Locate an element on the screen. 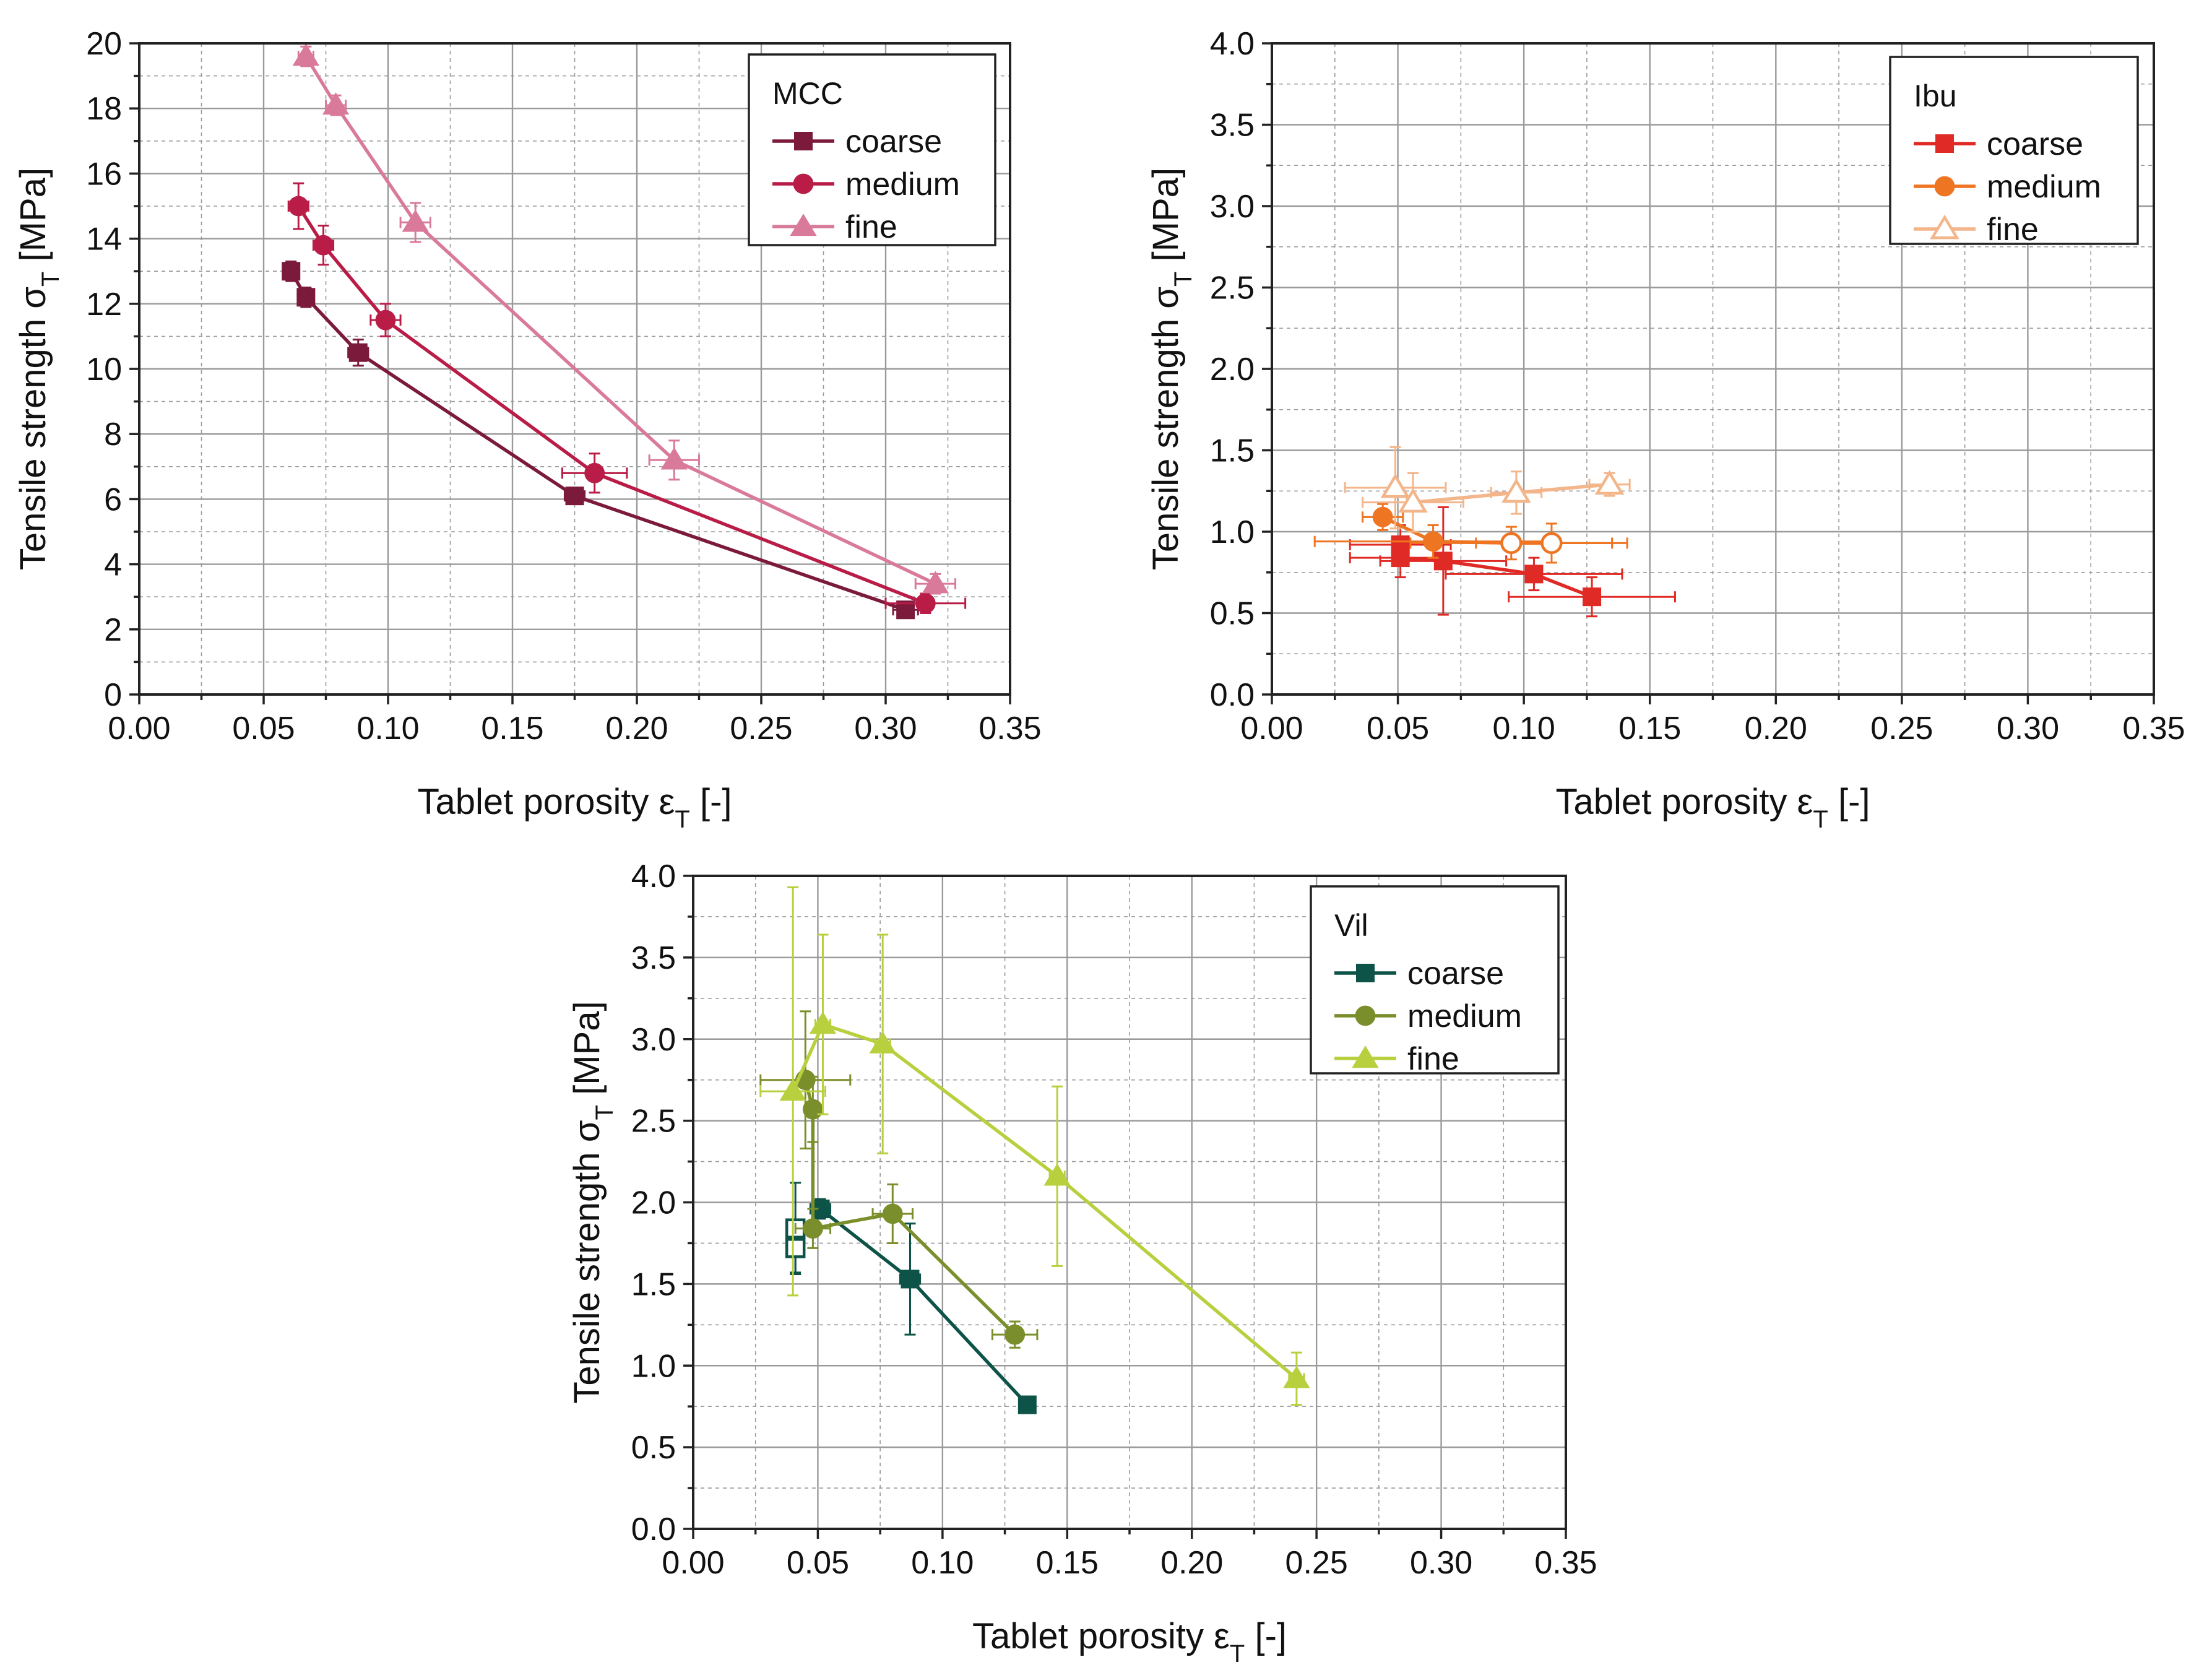  legend: Vil coarse medium fine is located at coordinates (1435, 981).